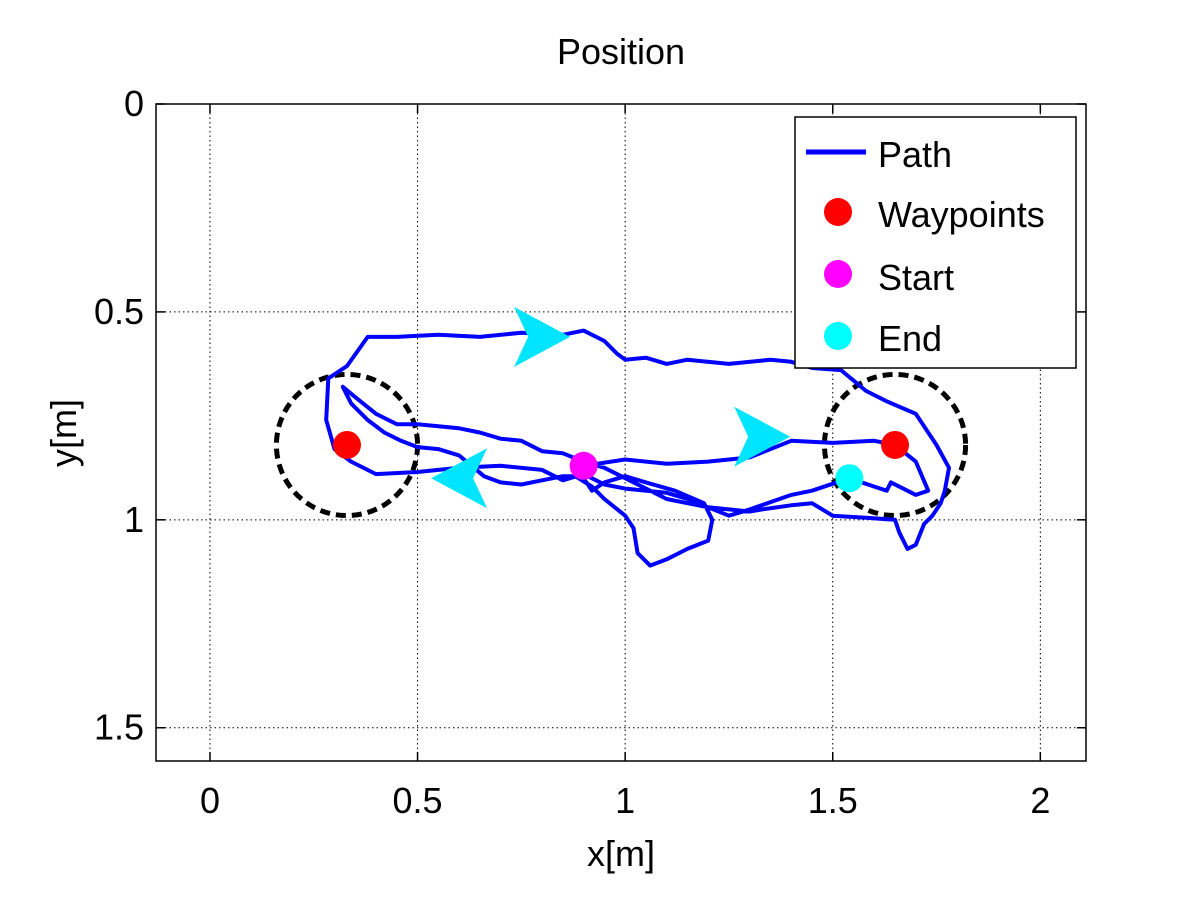 This screenshot has height=905, width=1200. I want to click on legend-start-label: Start, so click(916, 277).